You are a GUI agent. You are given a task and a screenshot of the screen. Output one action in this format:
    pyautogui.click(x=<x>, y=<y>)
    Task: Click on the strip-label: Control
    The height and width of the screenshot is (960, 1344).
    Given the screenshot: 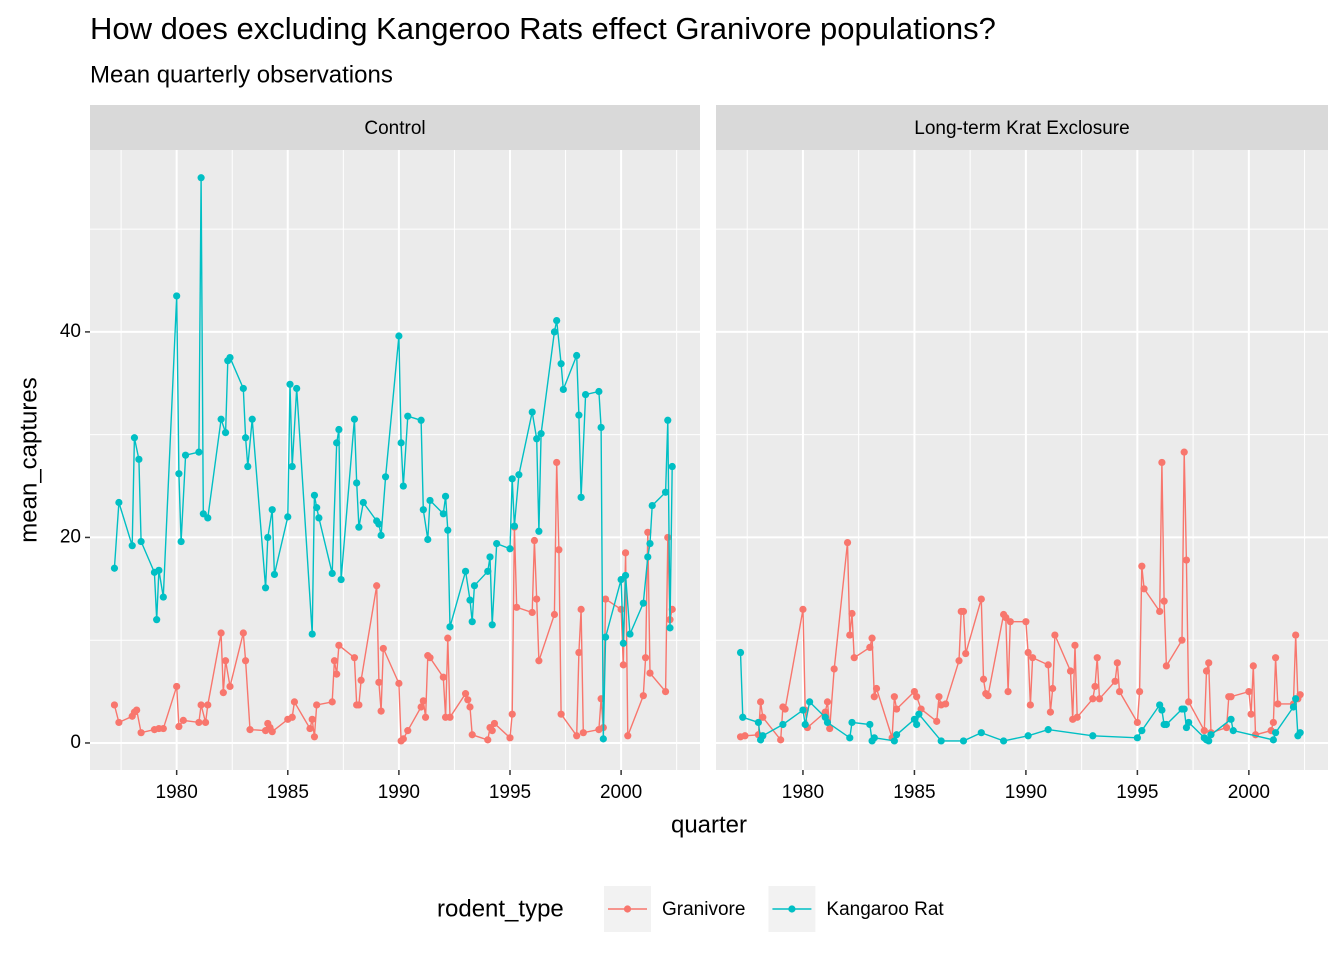 What is the action you would take?
    pyautogui.click(x=394, y=128)
    